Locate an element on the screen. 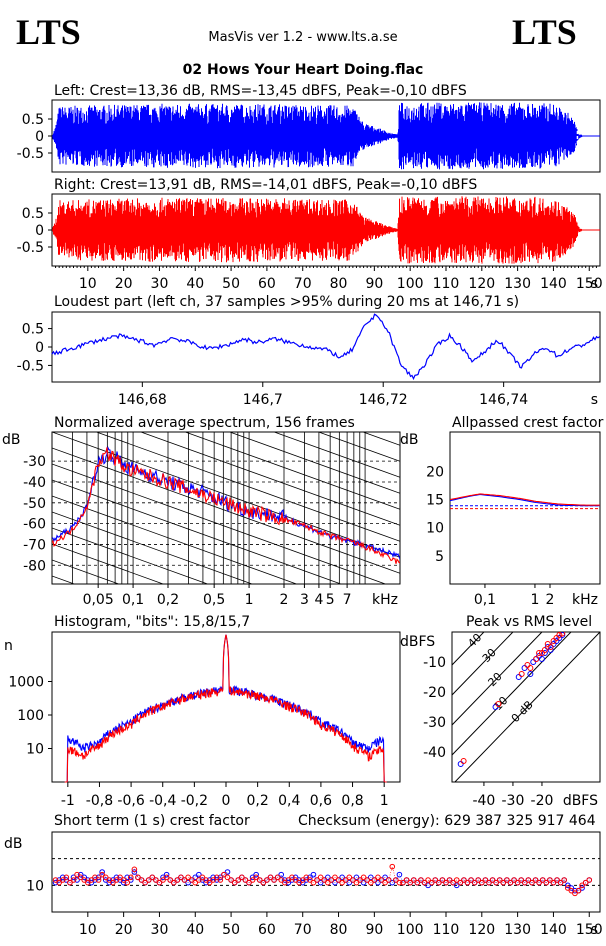 The width and height of the screenshot is (606, 946). histogram-title: Histogram, "bits": 15,8/15,7 is located at coordinates (152, 622).